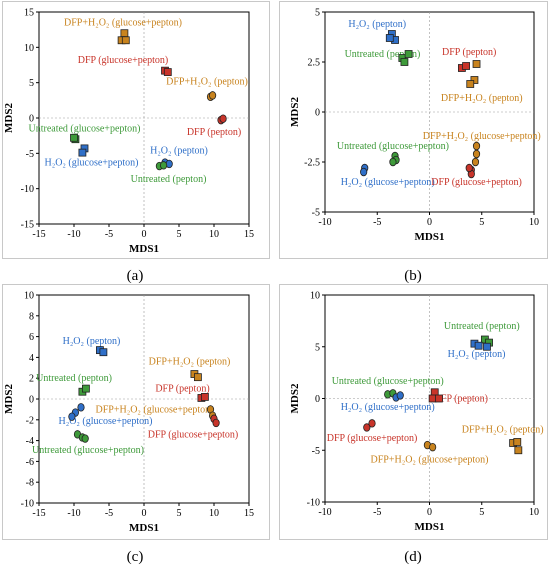 The image size is (550, 571). Describe the element at coordinates (317, 347) in the screenshot. I see `y-tick-label: 5` at that location.